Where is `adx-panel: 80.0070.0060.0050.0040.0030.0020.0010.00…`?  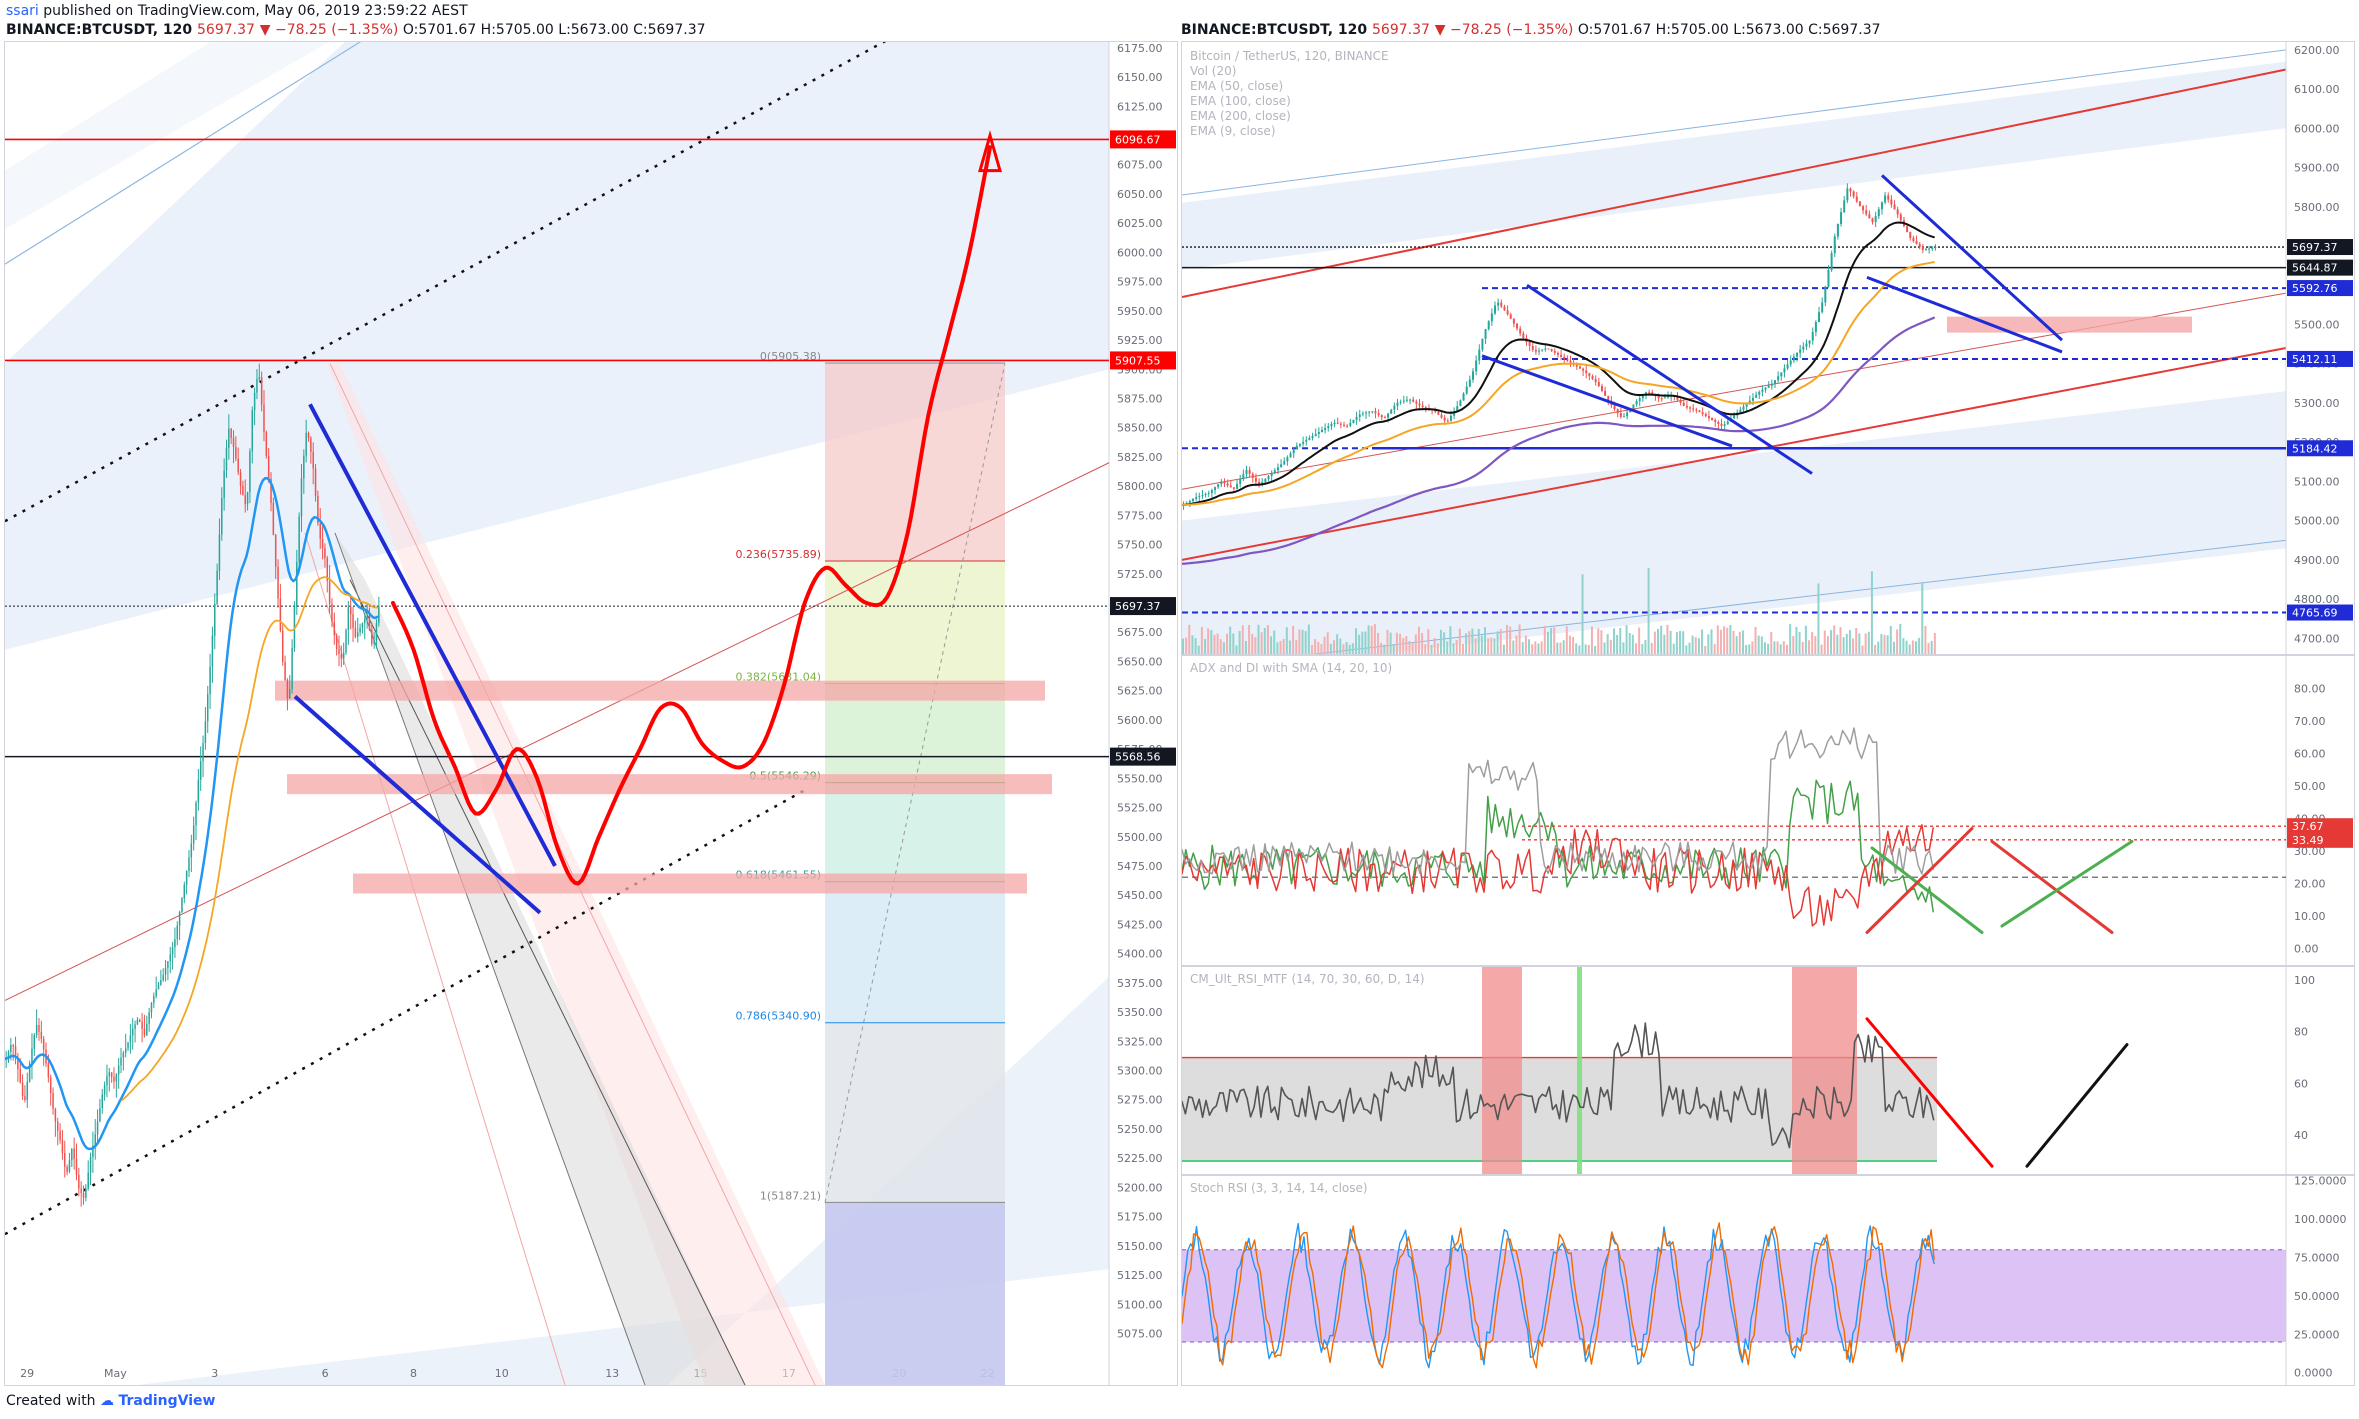 adx-panel: 80.0070.0060.0050.0040.0030.0020.0010.00… is located at coordinates (1768, 810).